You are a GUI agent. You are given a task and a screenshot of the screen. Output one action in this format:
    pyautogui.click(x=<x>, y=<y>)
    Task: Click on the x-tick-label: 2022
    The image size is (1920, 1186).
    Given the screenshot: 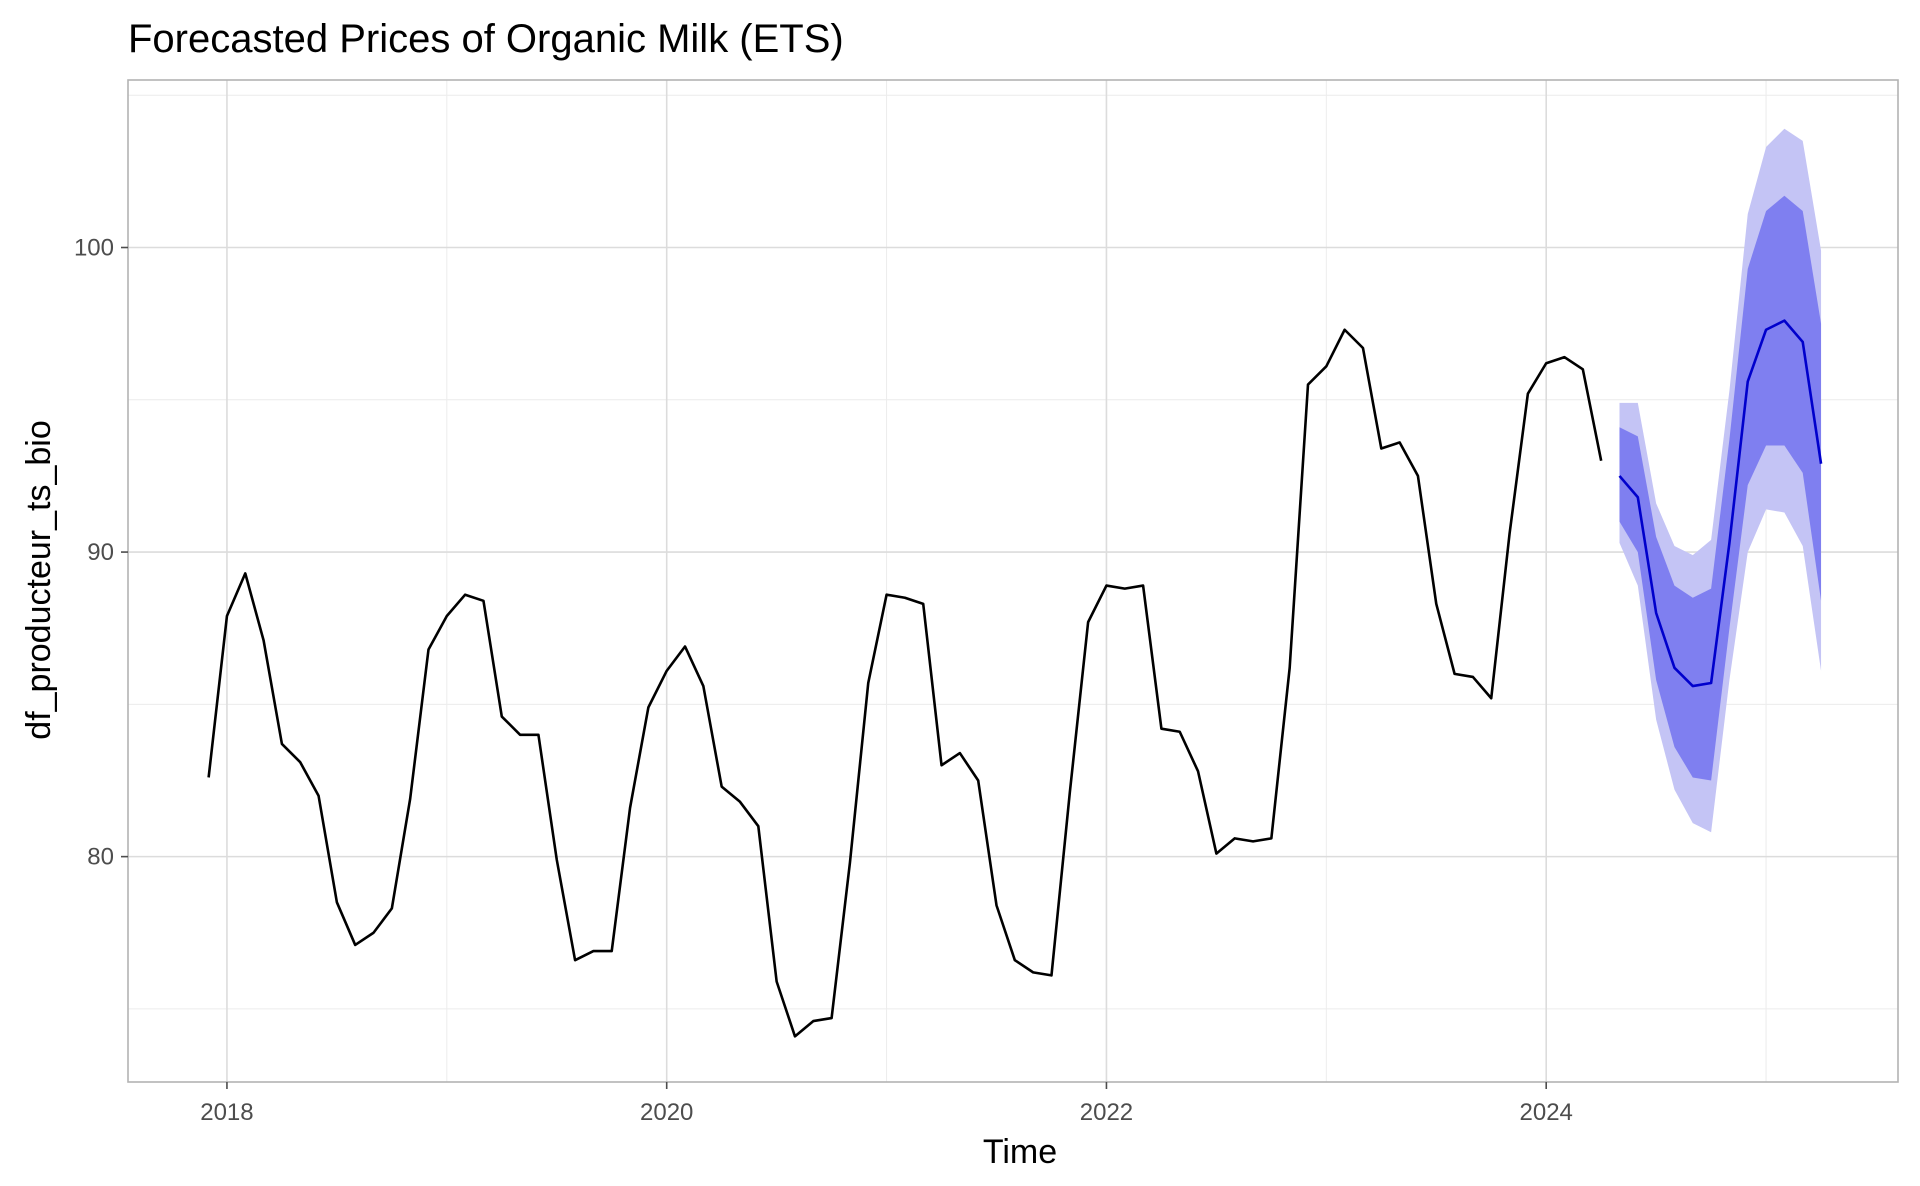 What is the action you would take?
    pyautogui.click(x=1106, y=1112)
    